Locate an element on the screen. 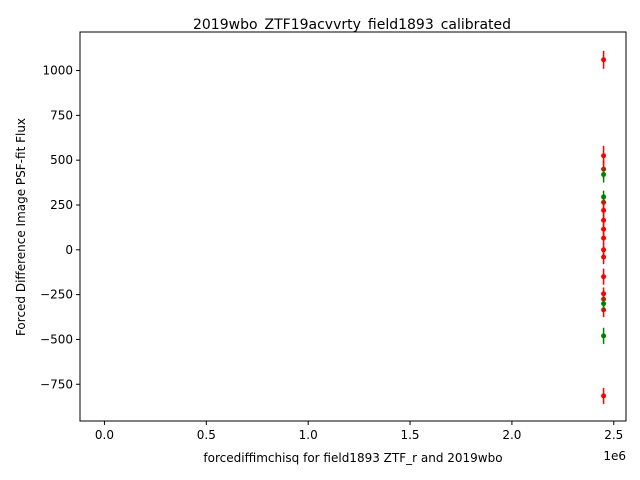 The height and width of the screenshot is (480, 640). y-tick-label: 750 is located at coordinates (61, 115).